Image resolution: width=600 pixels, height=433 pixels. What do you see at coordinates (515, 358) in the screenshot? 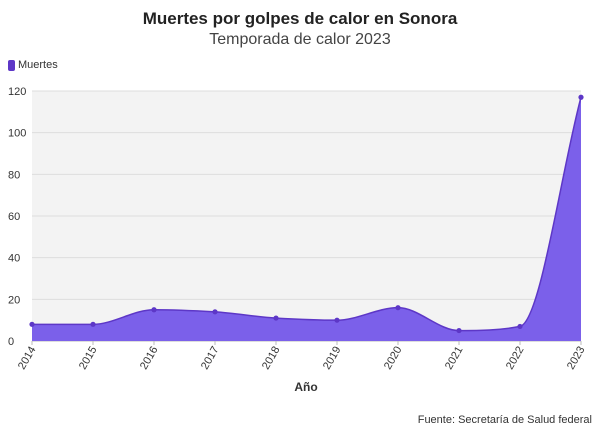
I see `x-tick-label: 2022` at bounding box center [515, 358].